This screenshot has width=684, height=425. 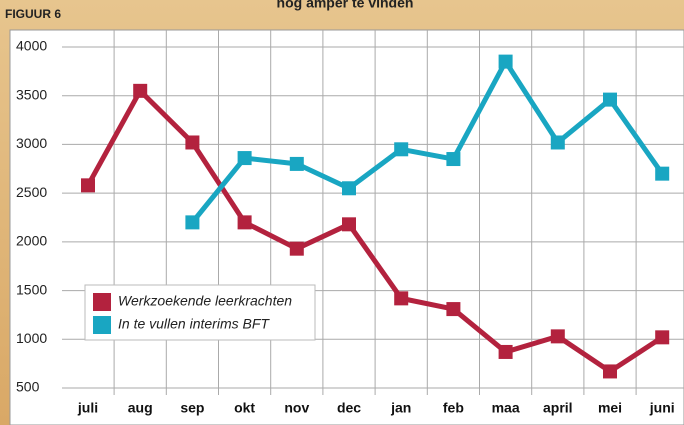 I want to click on chart-title: nog amper te vinden, so click(x=345, y=5).